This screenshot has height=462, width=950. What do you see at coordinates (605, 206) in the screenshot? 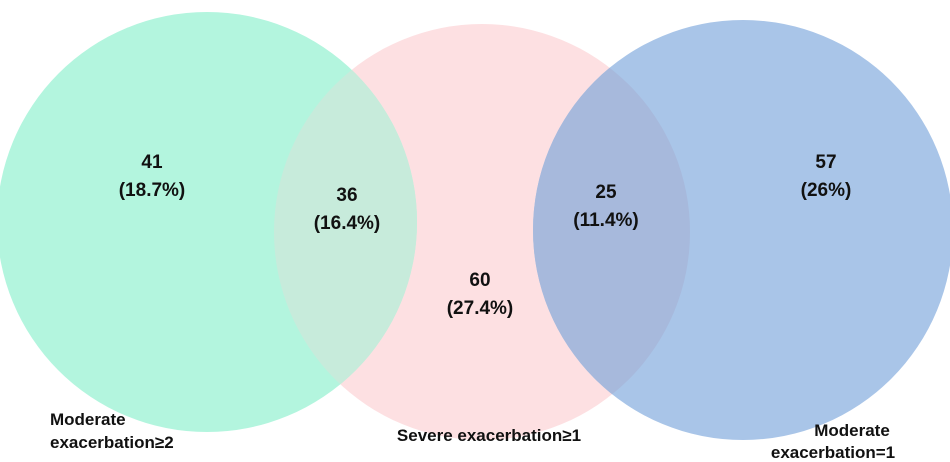
I see `region-severe-and-moderate-eq1: 25 (11.4%)` at bounding box center [605, 206].